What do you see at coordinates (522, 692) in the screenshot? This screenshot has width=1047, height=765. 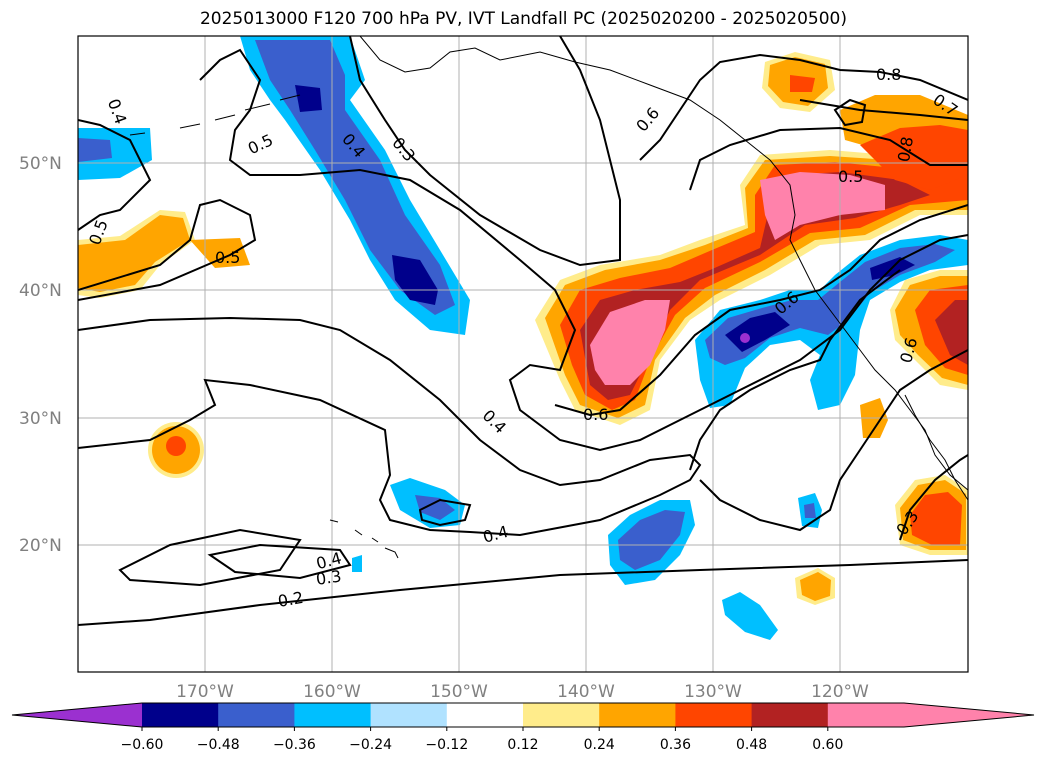 I see `longitude-labels: 170°W 160°W 150°W 140°W 130°W 120°W` at bounding box center [522, 692].